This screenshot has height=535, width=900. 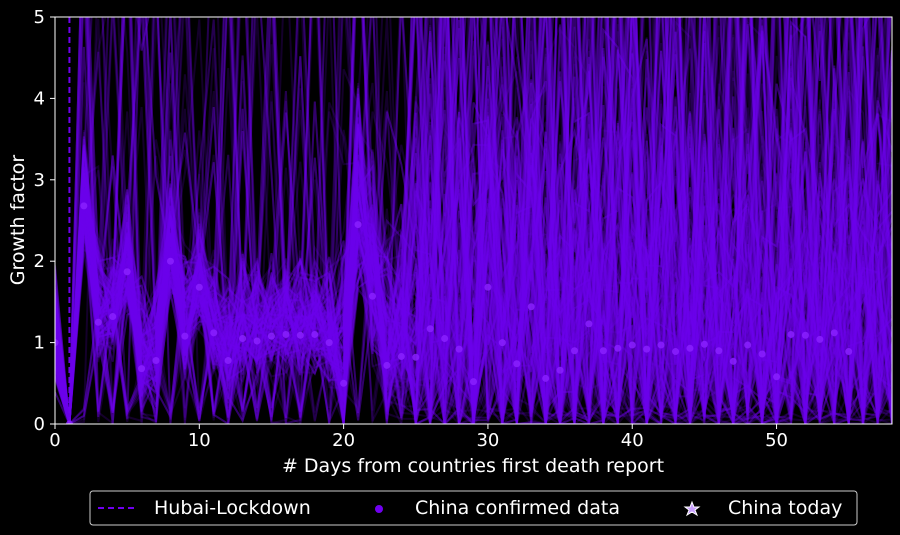 I want to click on legend-frame, so click(x=473, y=508).